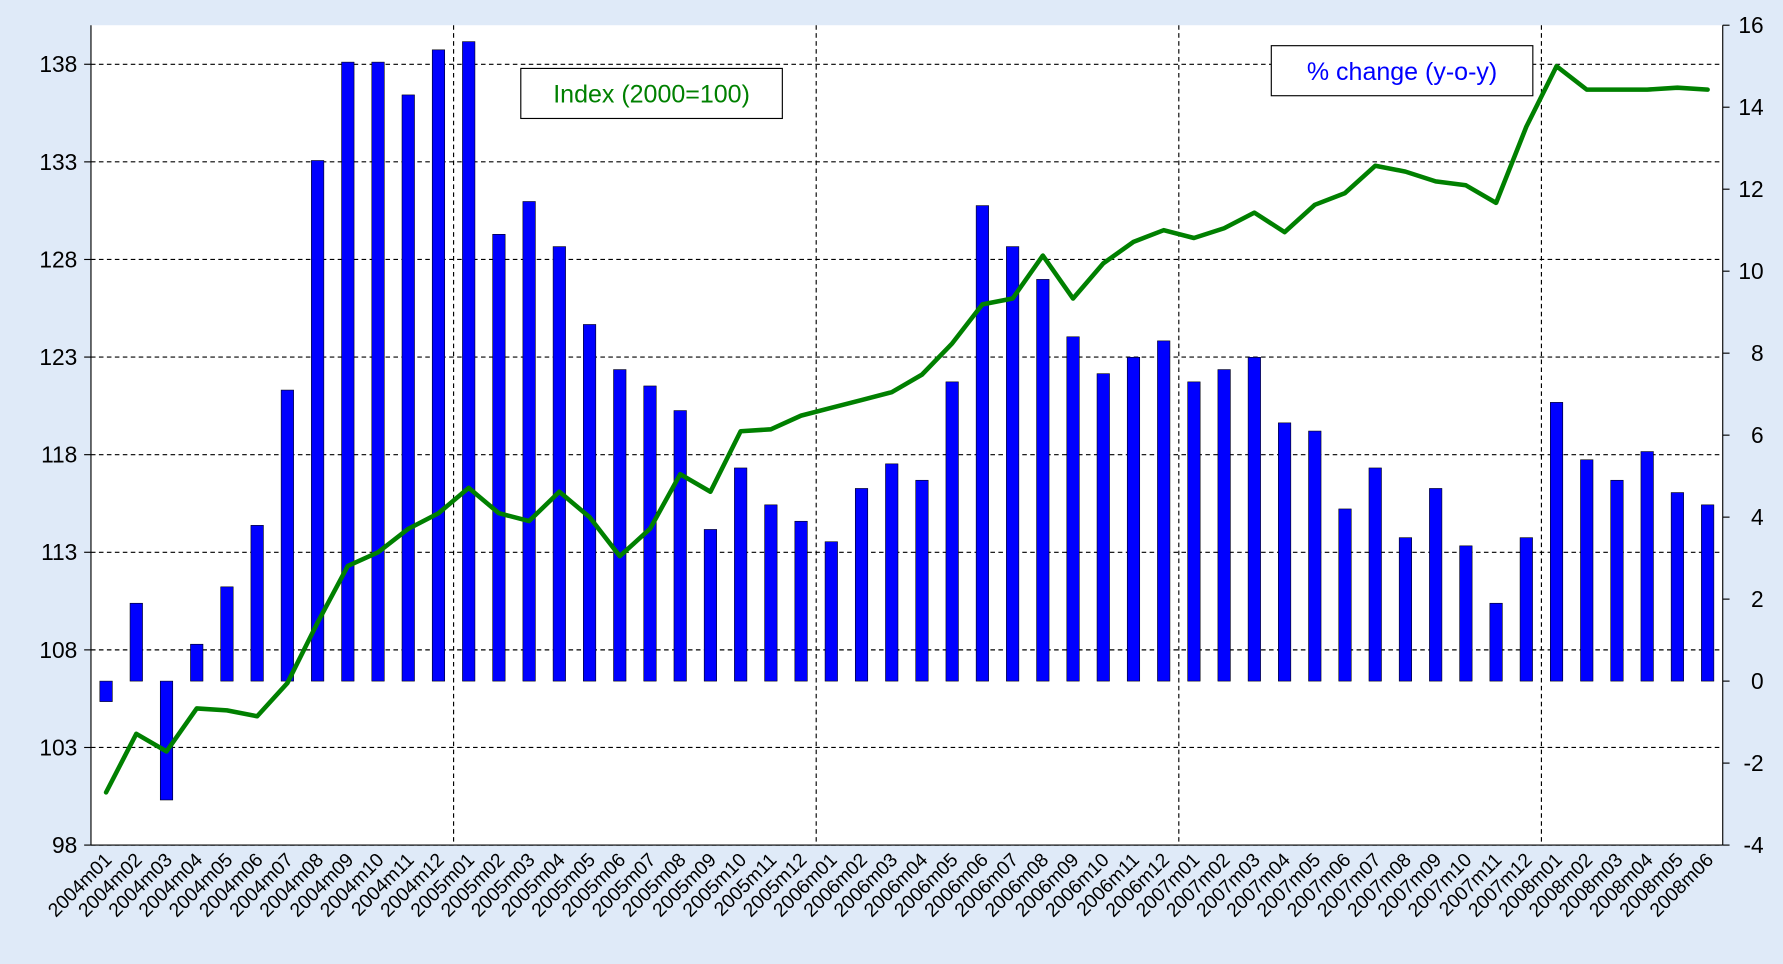 The height and width of the screenshot is (964, 1783). What do you see at coordinates (1750, 271) in the screenshot?
I see `y2-tick-label: 10` at bounding box center [1750, 271].